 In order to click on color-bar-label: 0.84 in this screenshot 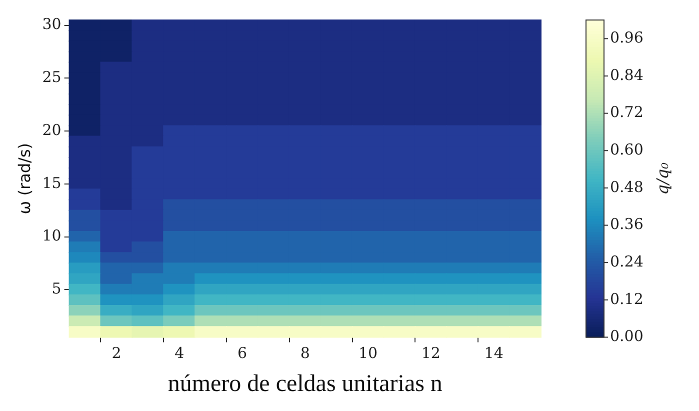, I will do `click(627, 75)`.